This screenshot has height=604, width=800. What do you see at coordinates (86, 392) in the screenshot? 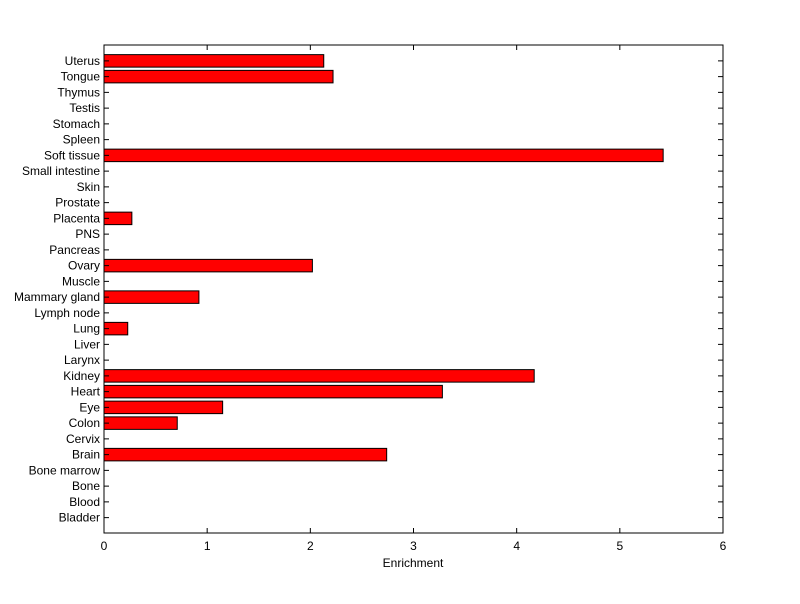
I see `y-tick-label-heart: Heart` at bounding box center [86, 392].